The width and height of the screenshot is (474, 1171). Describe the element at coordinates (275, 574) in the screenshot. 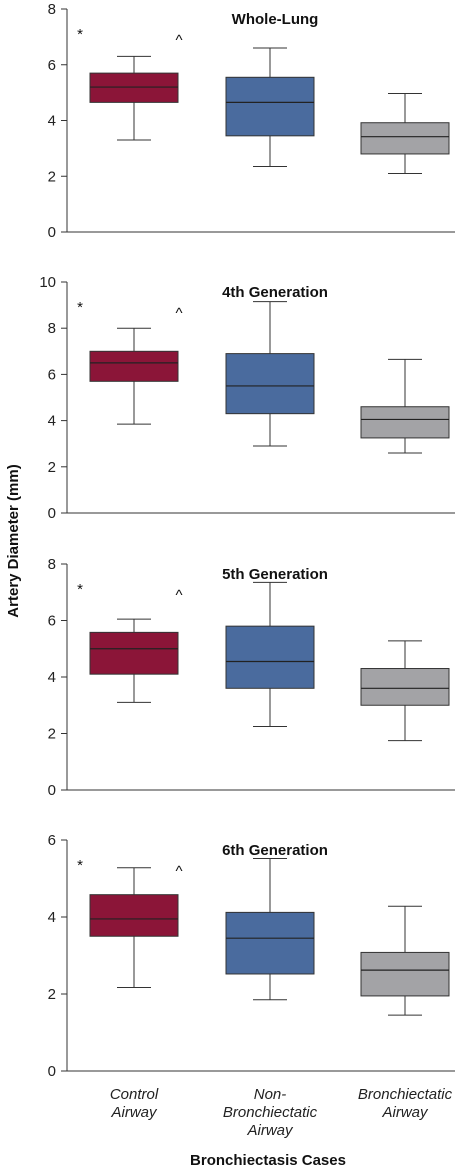

I see `panel-title: 5th Generation` at that location.